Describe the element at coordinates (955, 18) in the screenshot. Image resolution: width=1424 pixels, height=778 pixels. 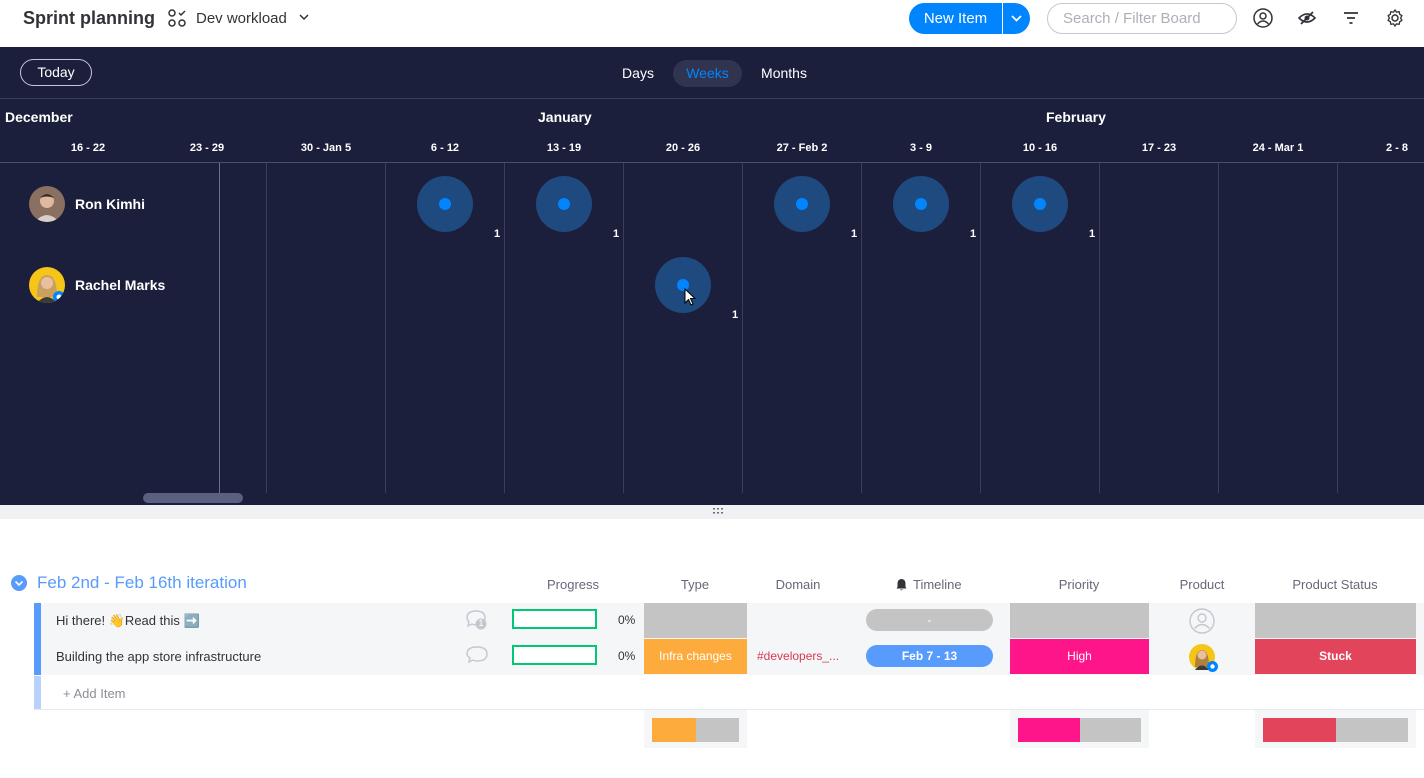
I see `new-item-button: New Item` at that location.